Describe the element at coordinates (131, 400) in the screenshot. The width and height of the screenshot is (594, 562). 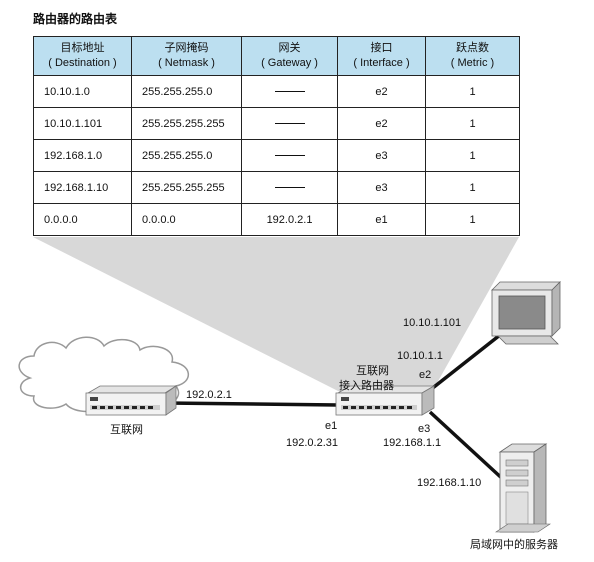
I see `internet-router-icon` at that location.